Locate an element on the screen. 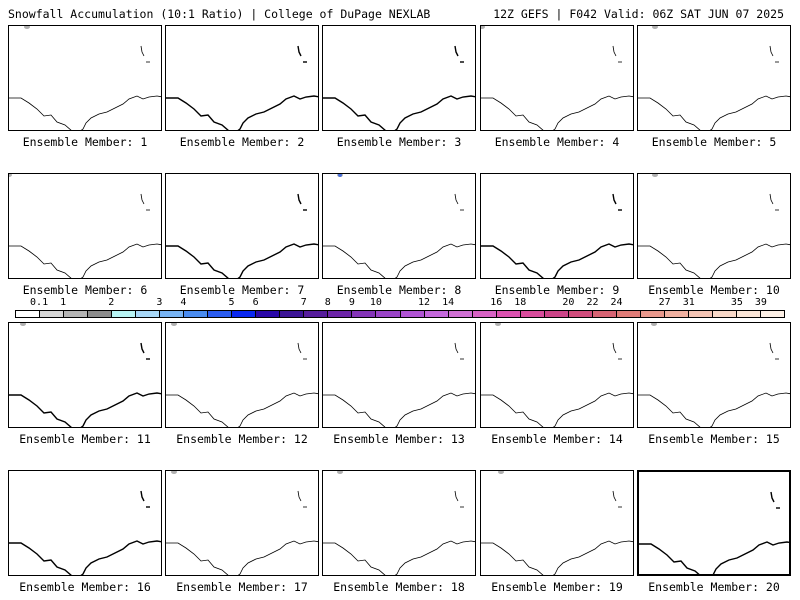 Image resolution: width=800 pixels, height=600 pixels. panel-label: Ensemble Member: 11 is located at coordinates (85, 439).